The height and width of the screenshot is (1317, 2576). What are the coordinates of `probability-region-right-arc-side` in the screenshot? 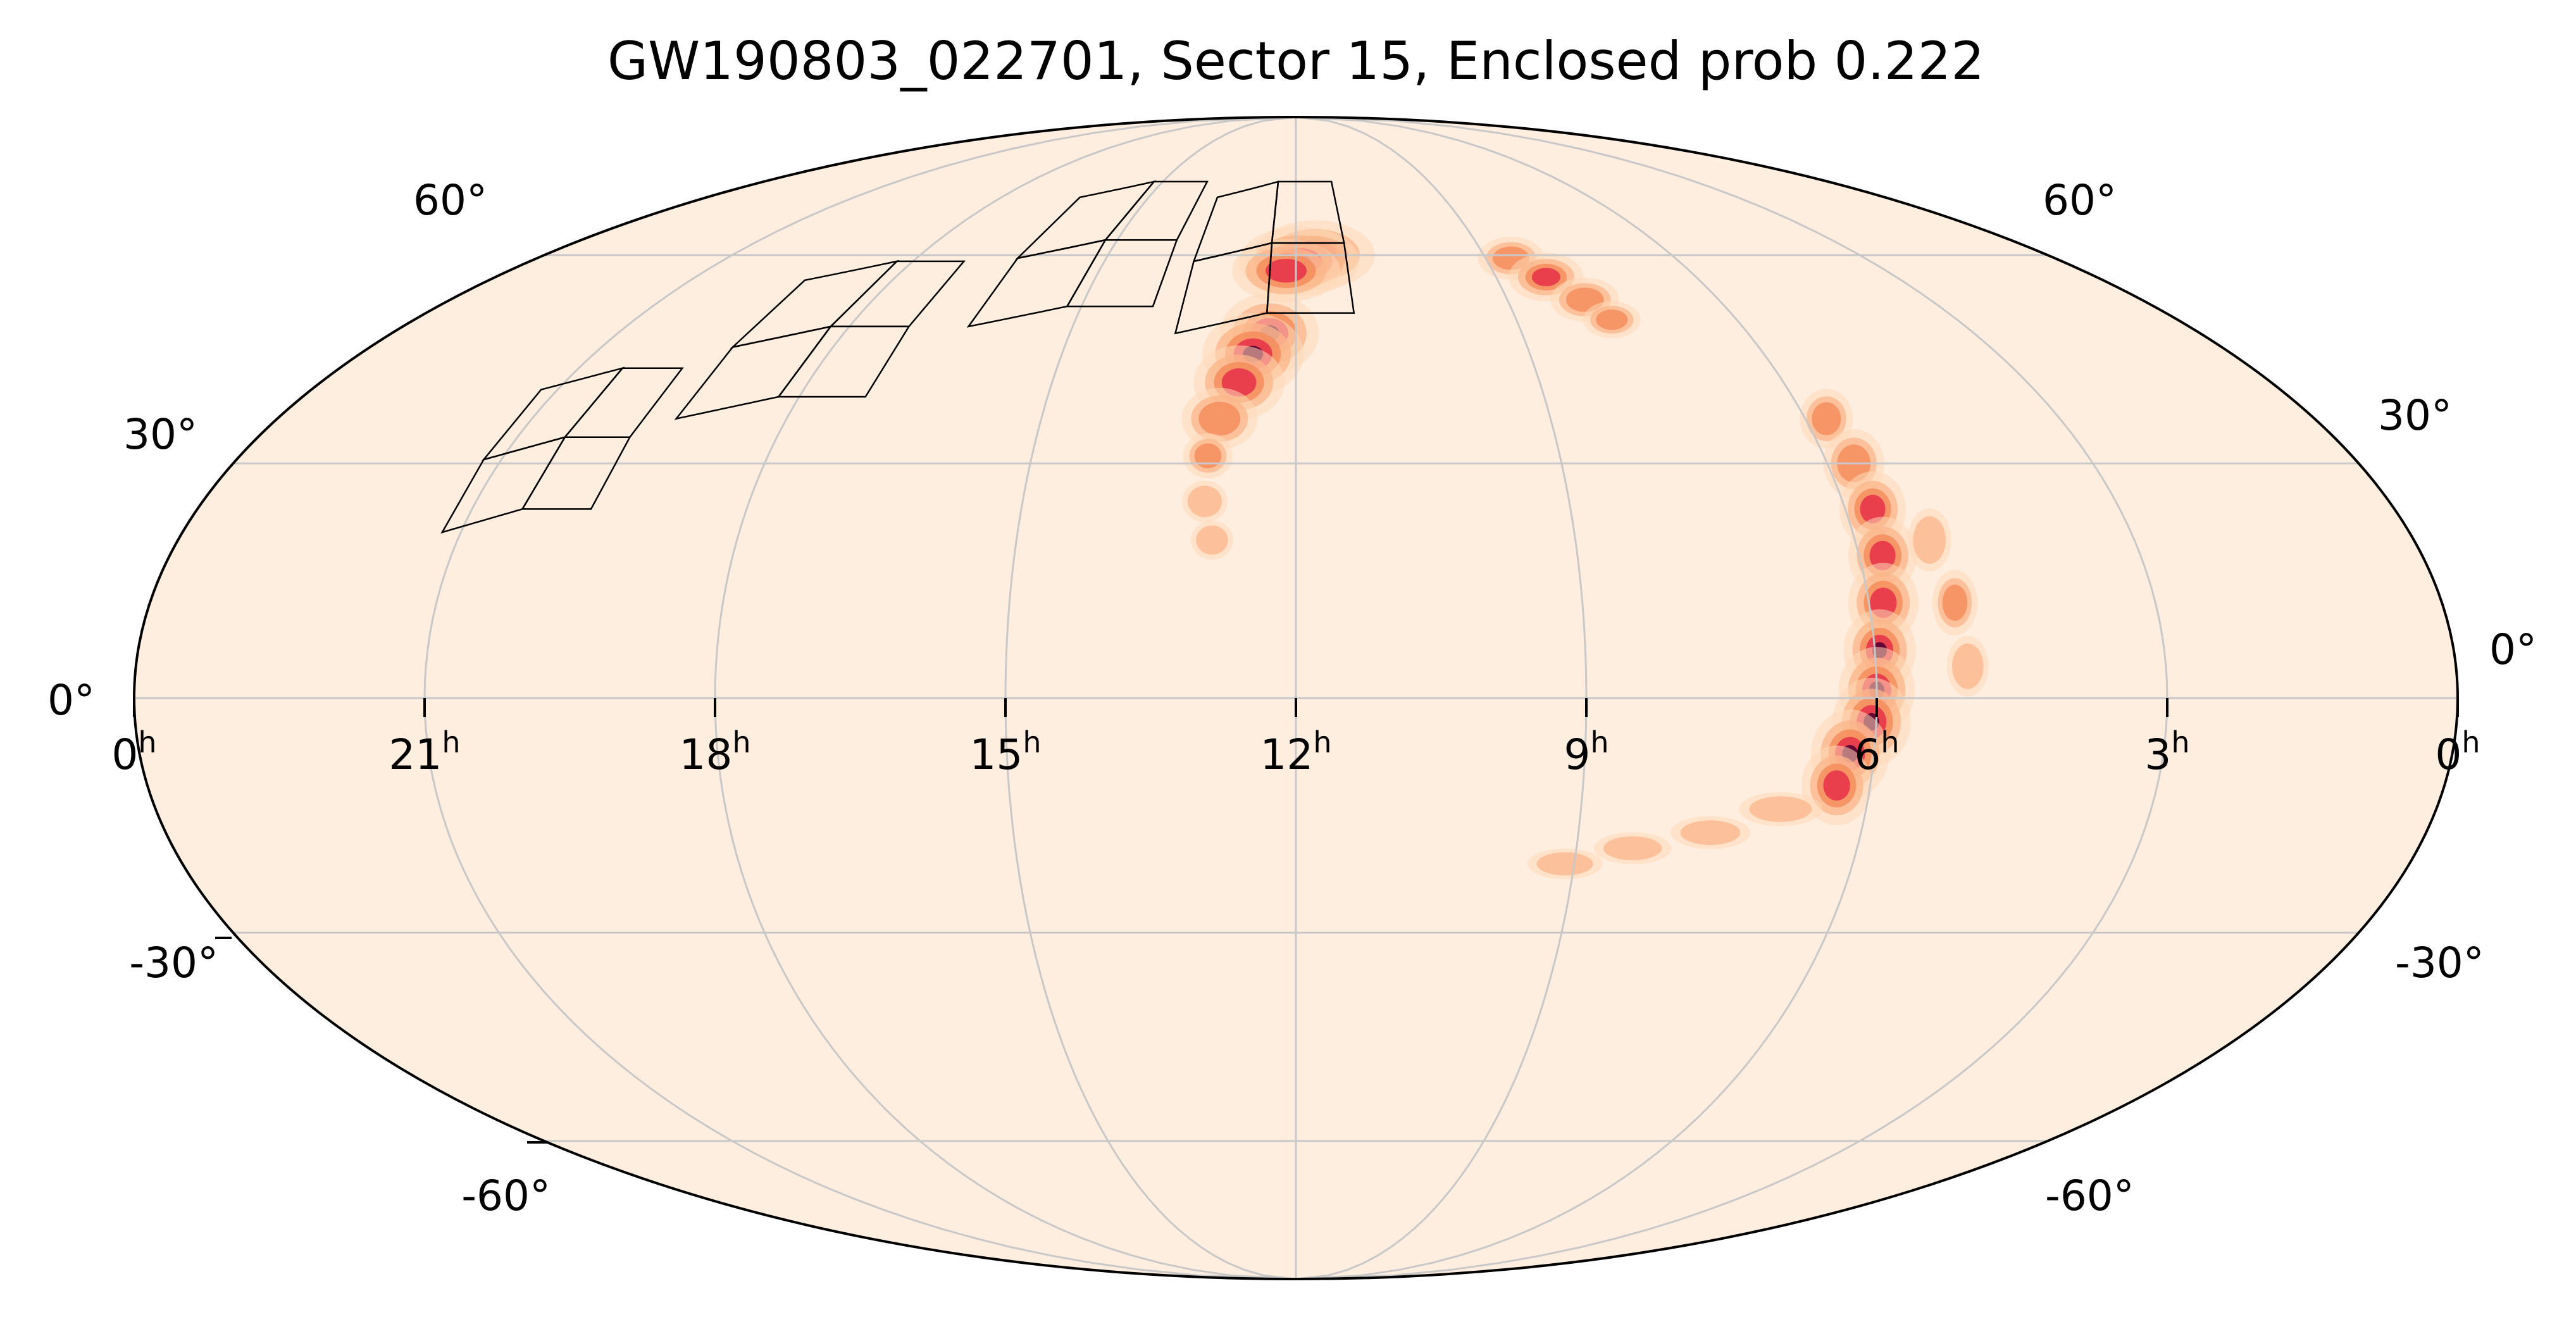 It's located at (1948, 602).